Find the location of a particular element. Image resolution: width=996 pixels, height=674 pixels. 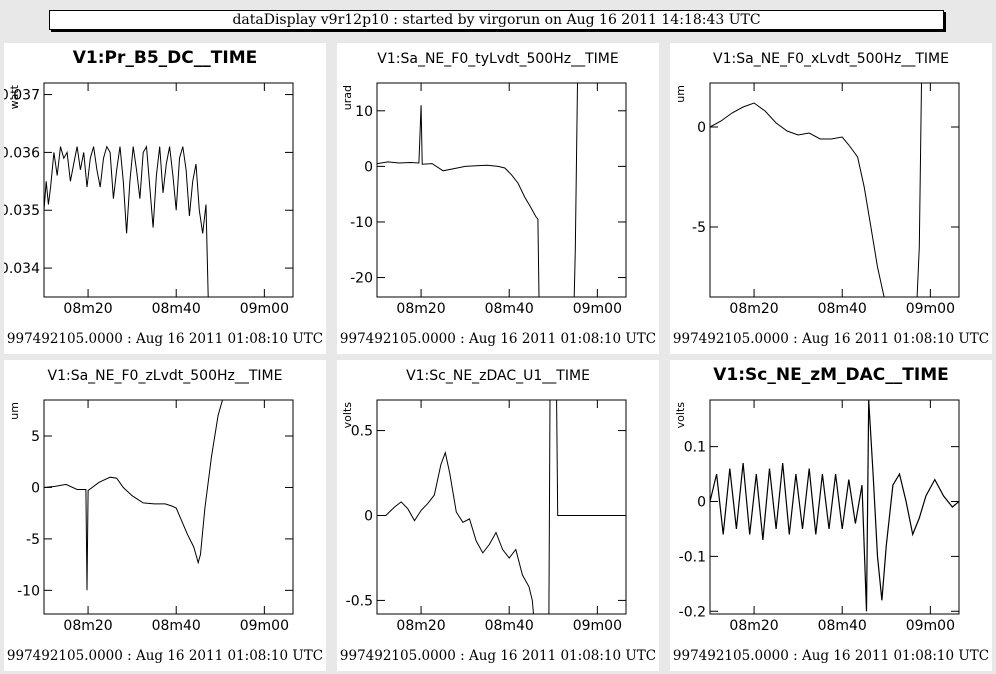

y-tick-label: 0.037 is located at coordinates (22, 96).